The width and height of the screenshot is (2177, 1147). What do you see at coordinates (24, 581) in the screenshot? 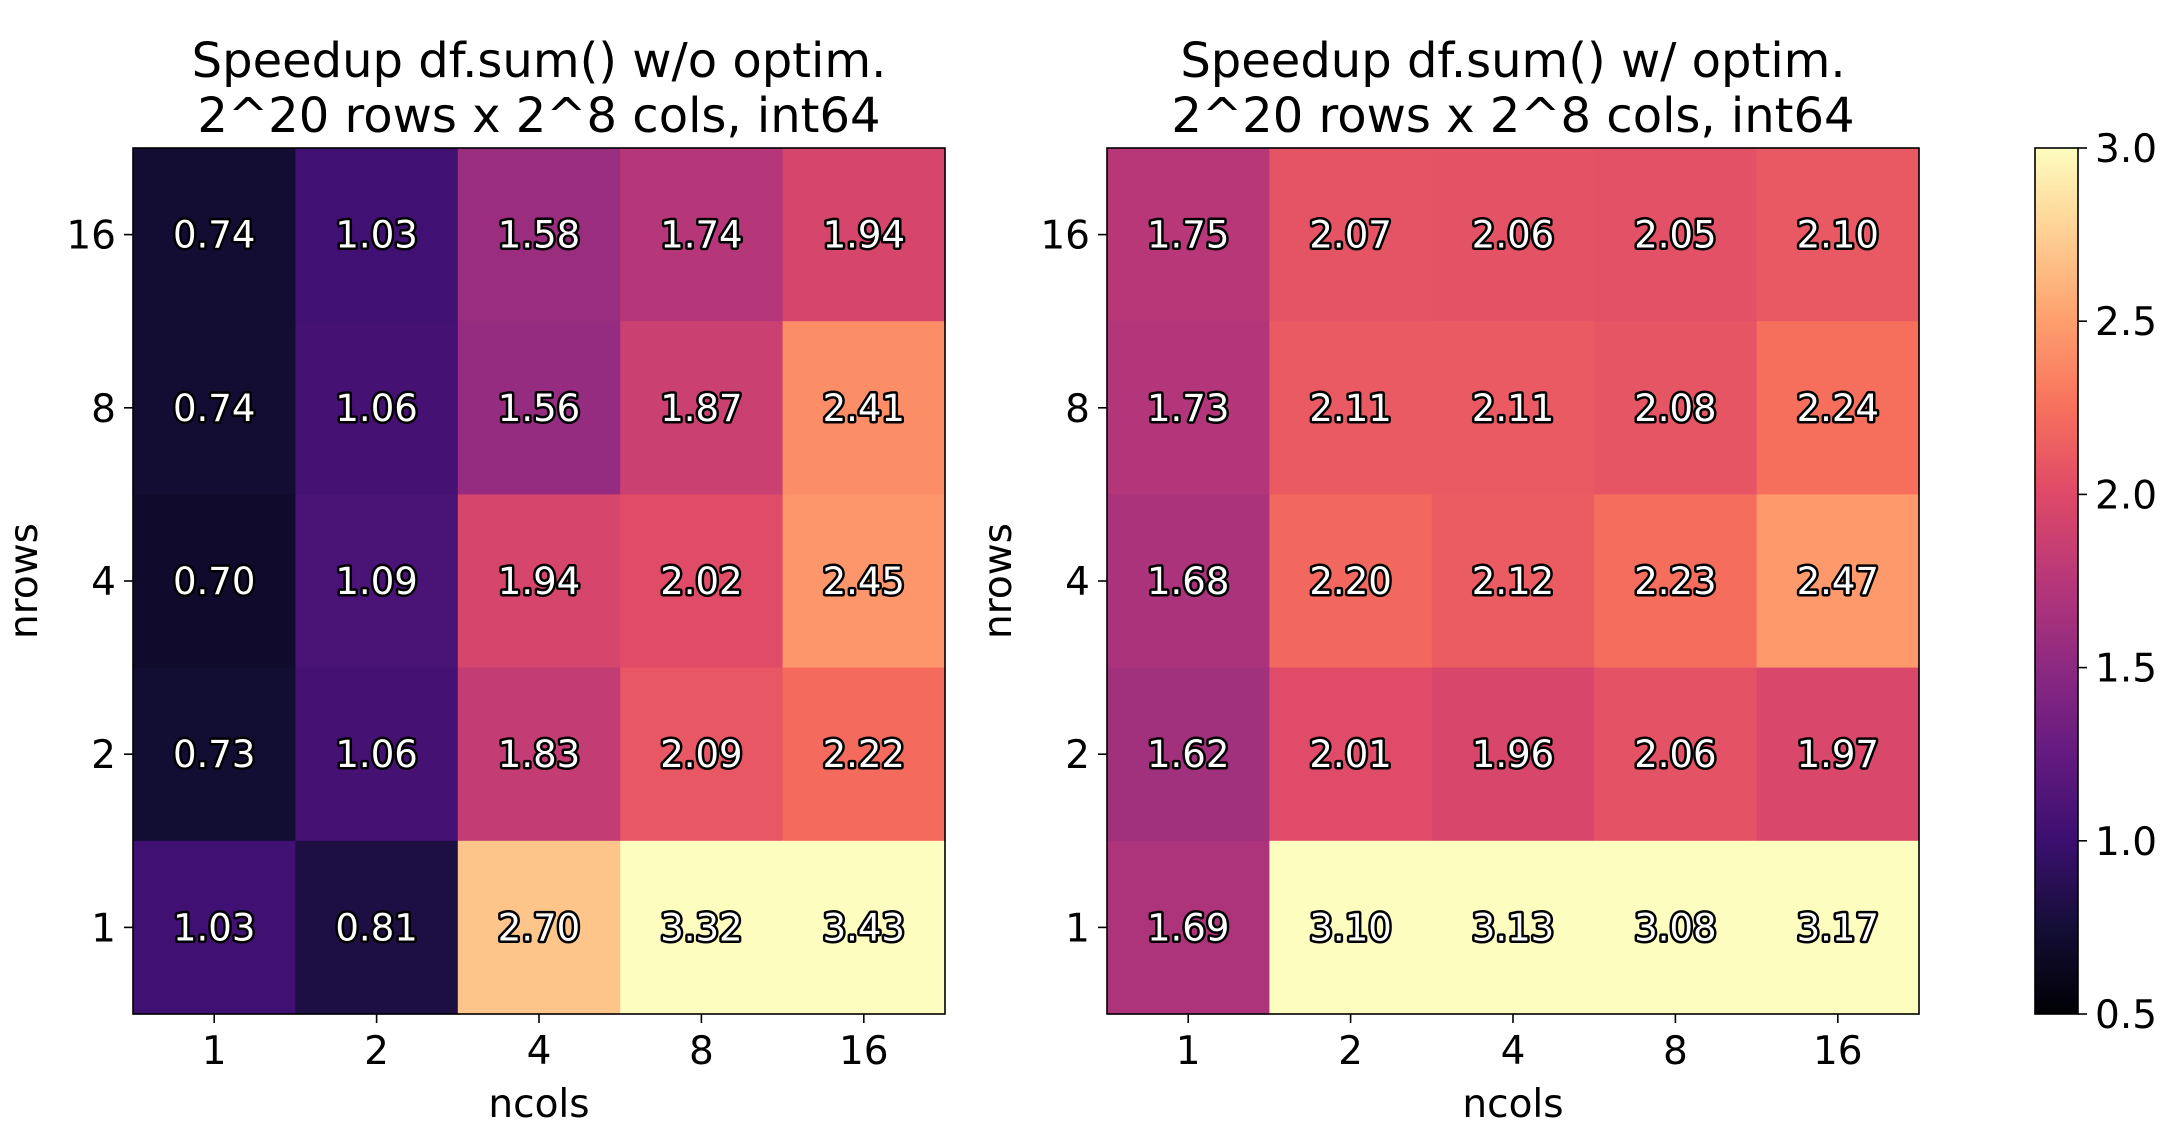
I see `y-axis-label: nrows` at bounding box center [24, 581].